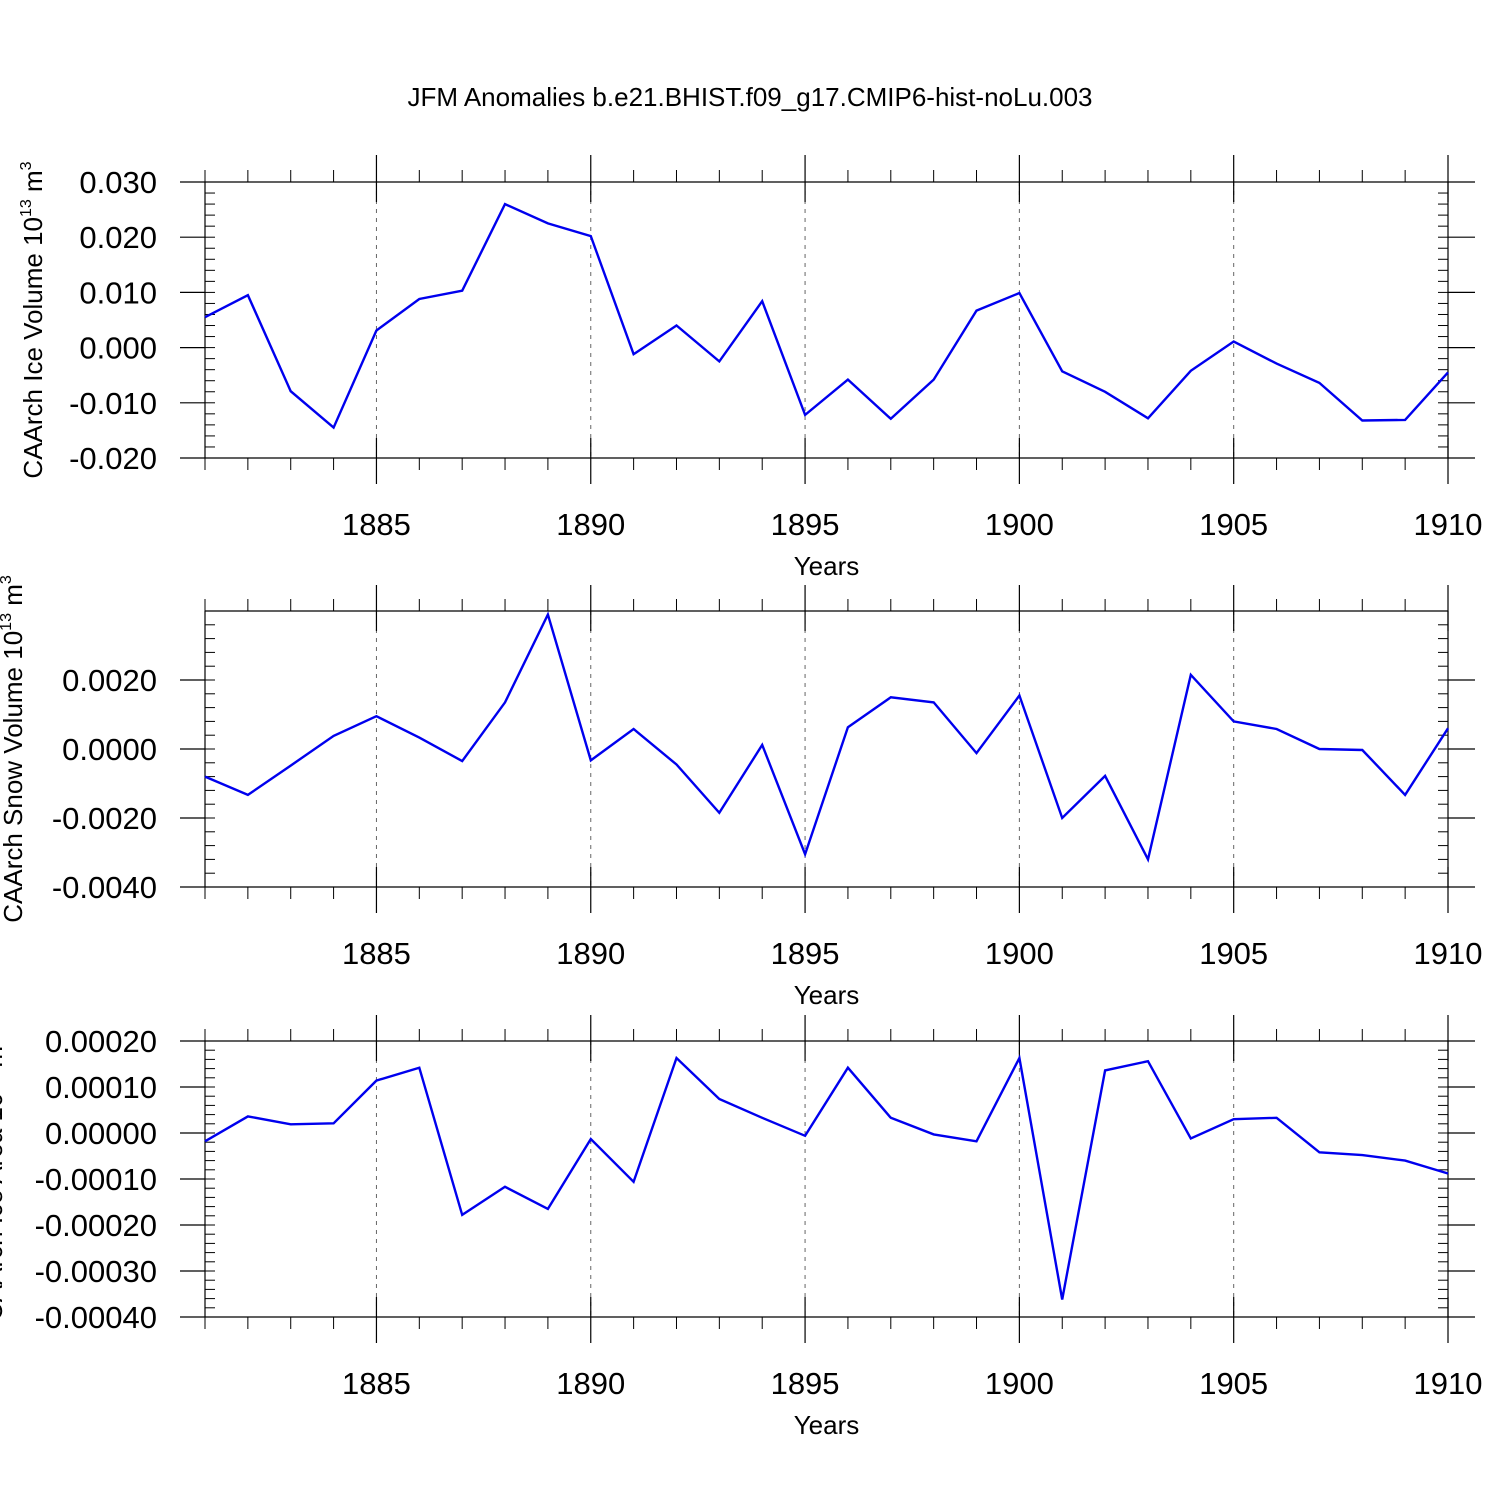 The image size is (1500, 1500). I want to click on y-tick-label: -0.00040, so click(96, 1317).